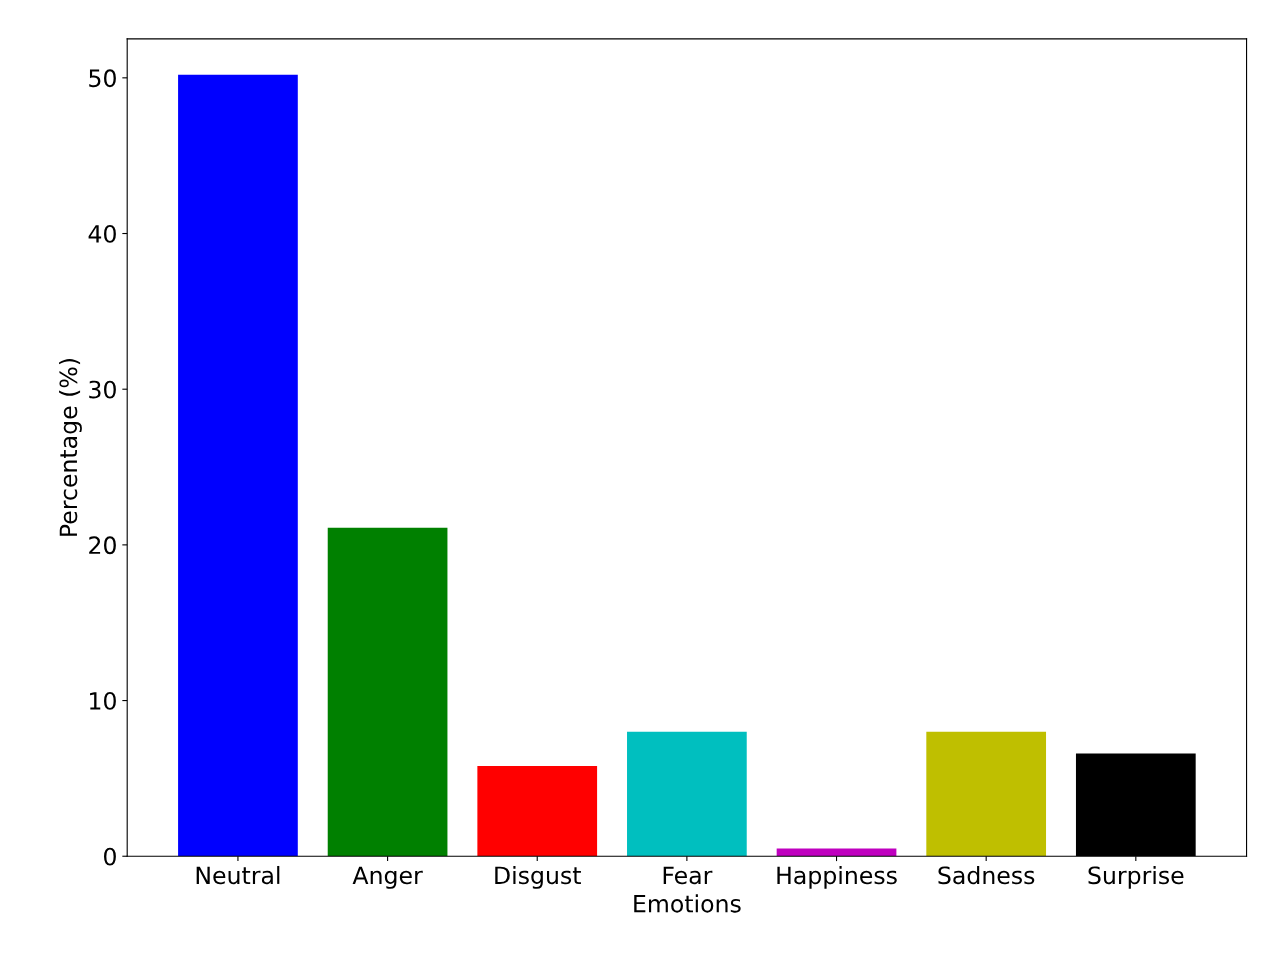  What do you see at coordinates (103, 701) in the screenshot?
I see `y-tick-label: 10` at bounding box center [103, 701].